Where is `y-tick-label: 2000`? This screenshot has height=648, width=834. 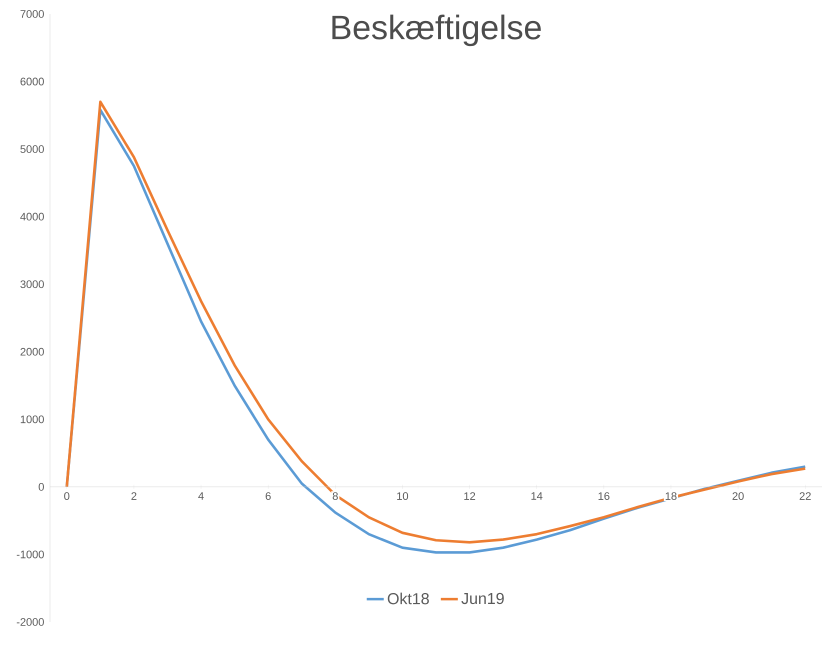
y-tick-label: 2000 is located at coordinates (32, 352).